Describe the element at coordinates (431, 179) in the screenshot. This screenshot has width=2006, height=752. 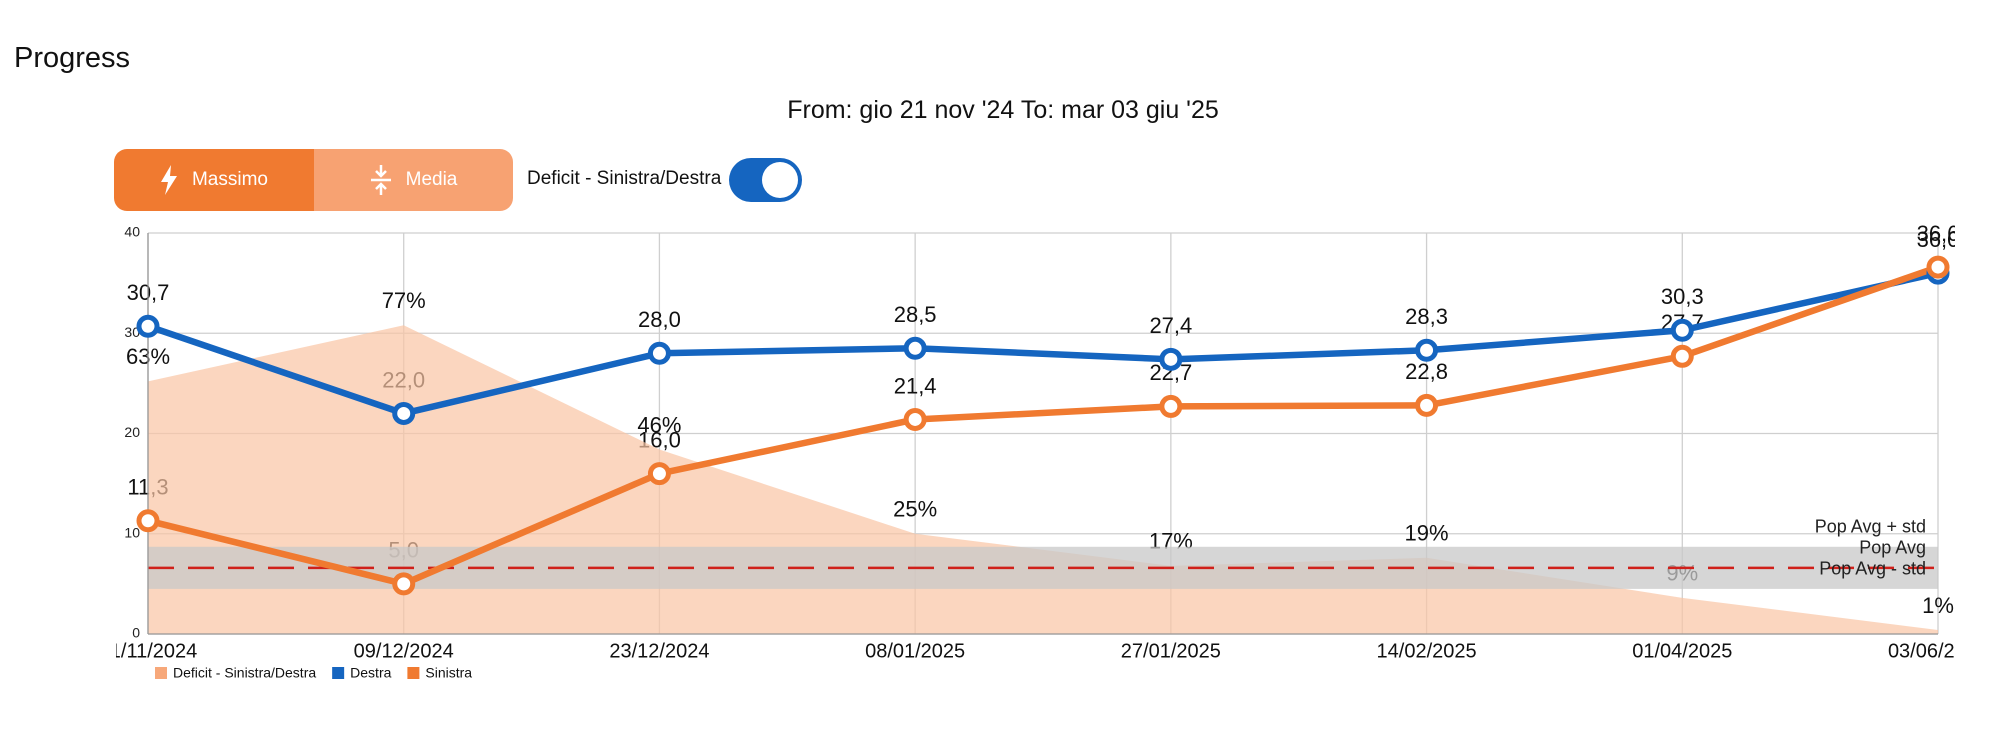
I see `button-label: Media` at that location.